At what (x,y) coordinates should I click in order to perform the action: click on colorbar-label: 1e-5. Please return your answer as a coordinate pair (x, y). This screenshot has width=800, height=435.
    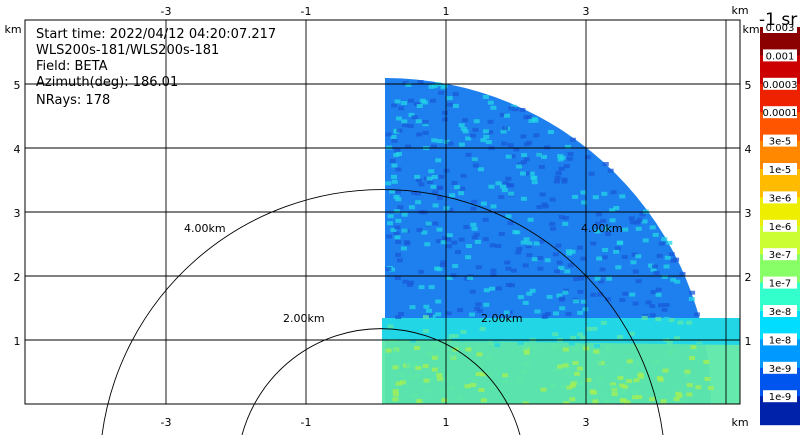
    Looking at the image, I should click on (780, 170).